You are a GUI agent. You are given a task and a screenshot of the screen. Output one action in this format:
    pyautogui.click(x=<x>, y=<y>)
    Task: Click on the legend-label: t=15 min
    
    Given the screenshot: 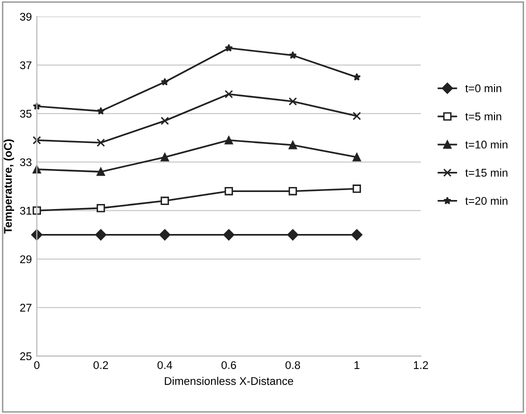 What is the action you would take?
    pyautogui.click(x=486, y=172)
    